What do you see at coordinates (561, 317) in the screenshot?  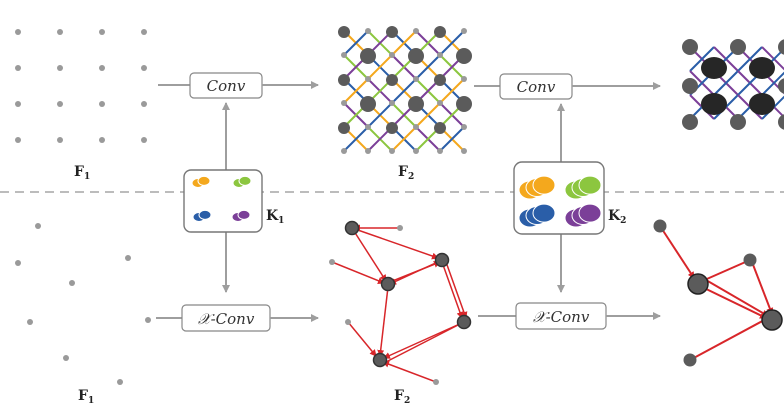 I see `bottom-xconv-label-2: 𝒳-Conv` at bounding box center [561, 317].